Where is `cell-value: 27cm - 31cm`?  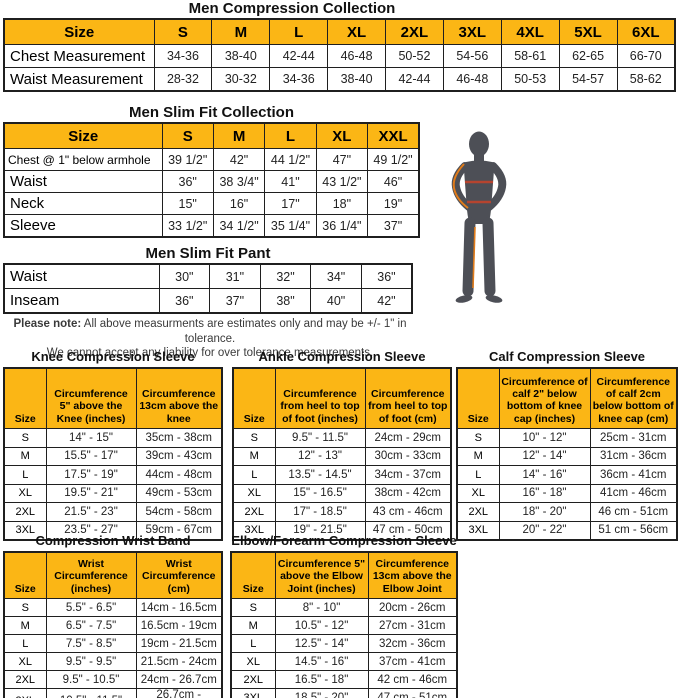 cell-value: 27cm - 31cm is located at coordinates (412, 625).